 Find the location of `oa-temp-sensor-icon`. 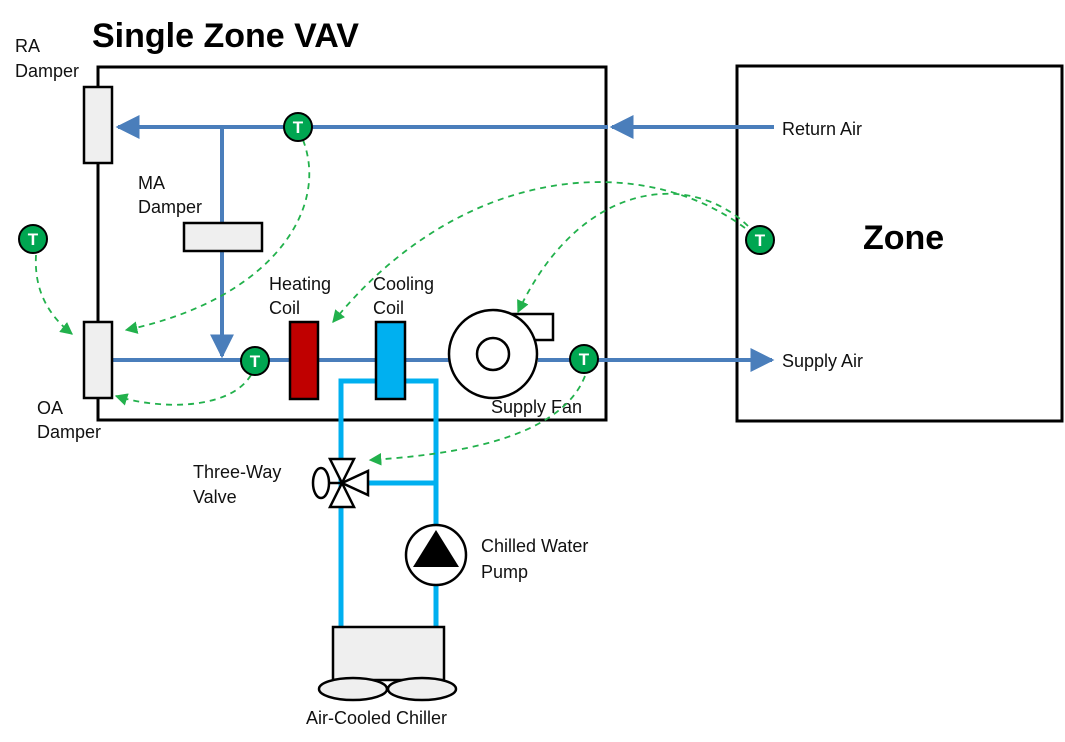

oa-temp-sensor-icon is located at coordinates (33, 239).